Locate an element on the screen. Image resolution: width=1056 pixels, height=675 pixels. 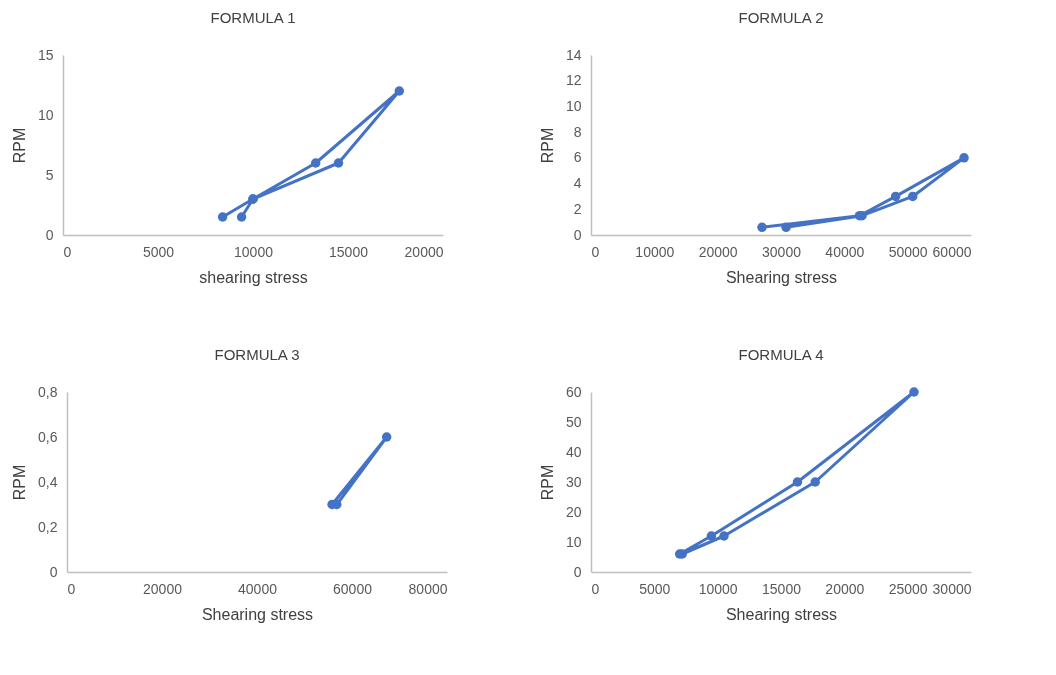
y-tick-label: 8 is located at coordinates (577, 131).